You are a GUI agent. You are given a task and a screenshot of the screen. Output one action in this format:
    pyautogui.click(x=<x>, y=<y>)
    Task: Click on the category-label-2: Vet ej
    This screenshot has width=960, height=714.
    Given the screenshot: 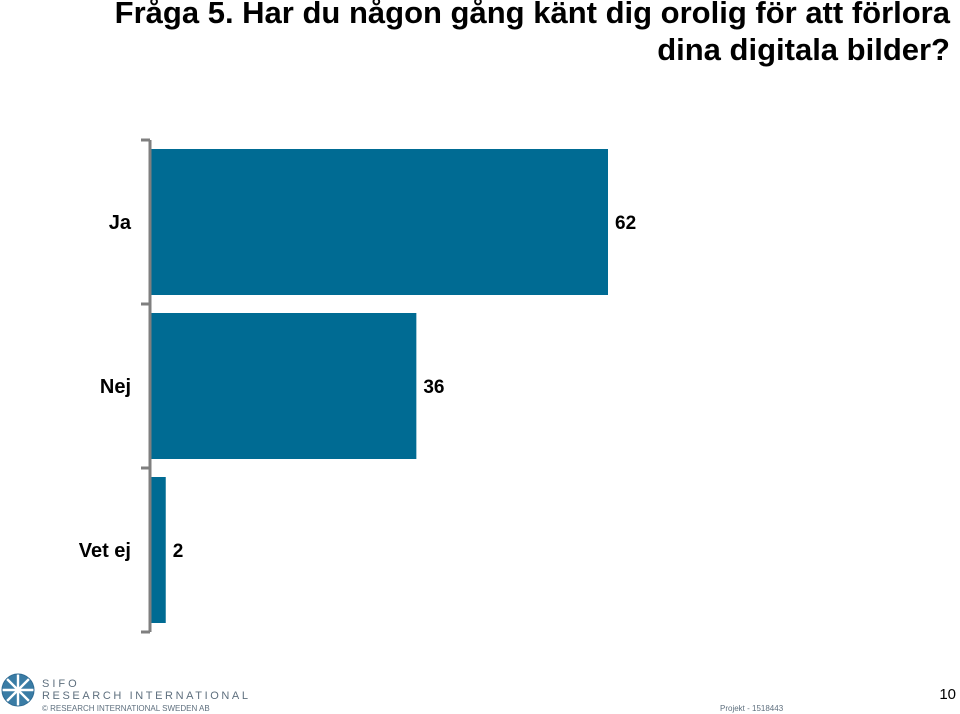 What is the action you would take?
    pyautogui.click(x=105, y=551)
    